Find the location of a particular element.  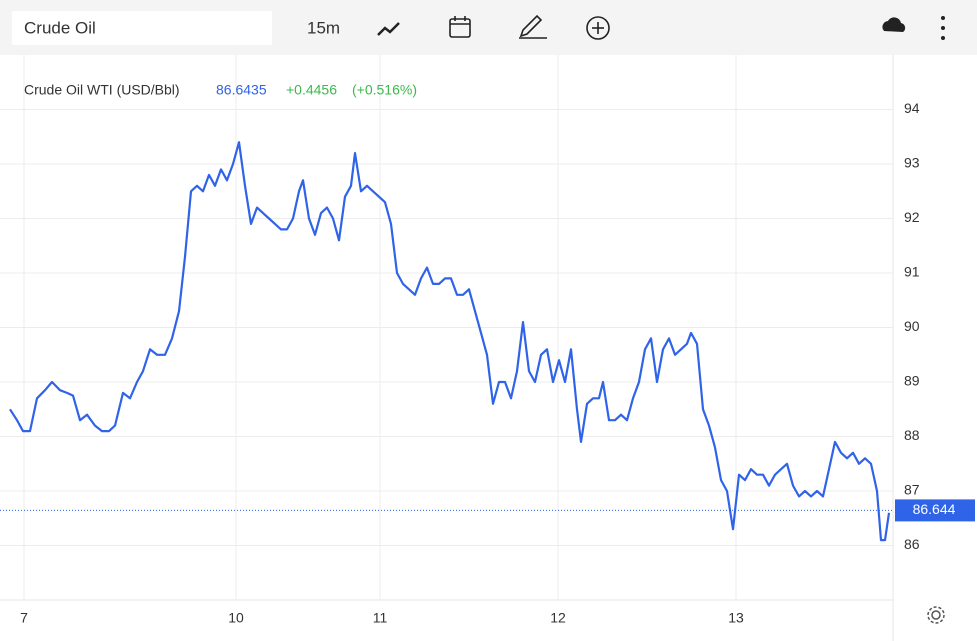

x-tick-label: 7 is located at coordinates (24, 618).